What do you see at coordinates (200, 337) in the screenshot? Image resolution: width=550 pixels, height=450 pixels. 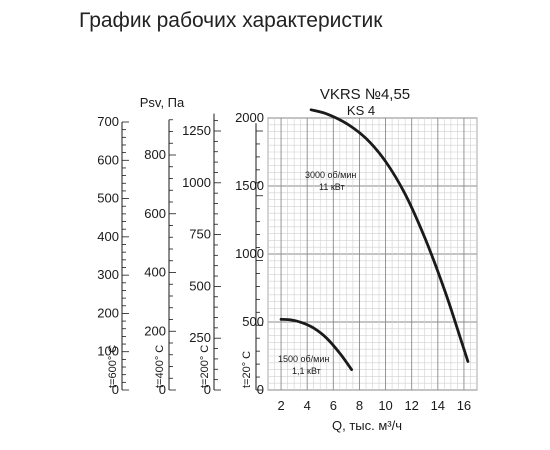 I see `scale-tick-label: 250` at bounding box center [200, 337].